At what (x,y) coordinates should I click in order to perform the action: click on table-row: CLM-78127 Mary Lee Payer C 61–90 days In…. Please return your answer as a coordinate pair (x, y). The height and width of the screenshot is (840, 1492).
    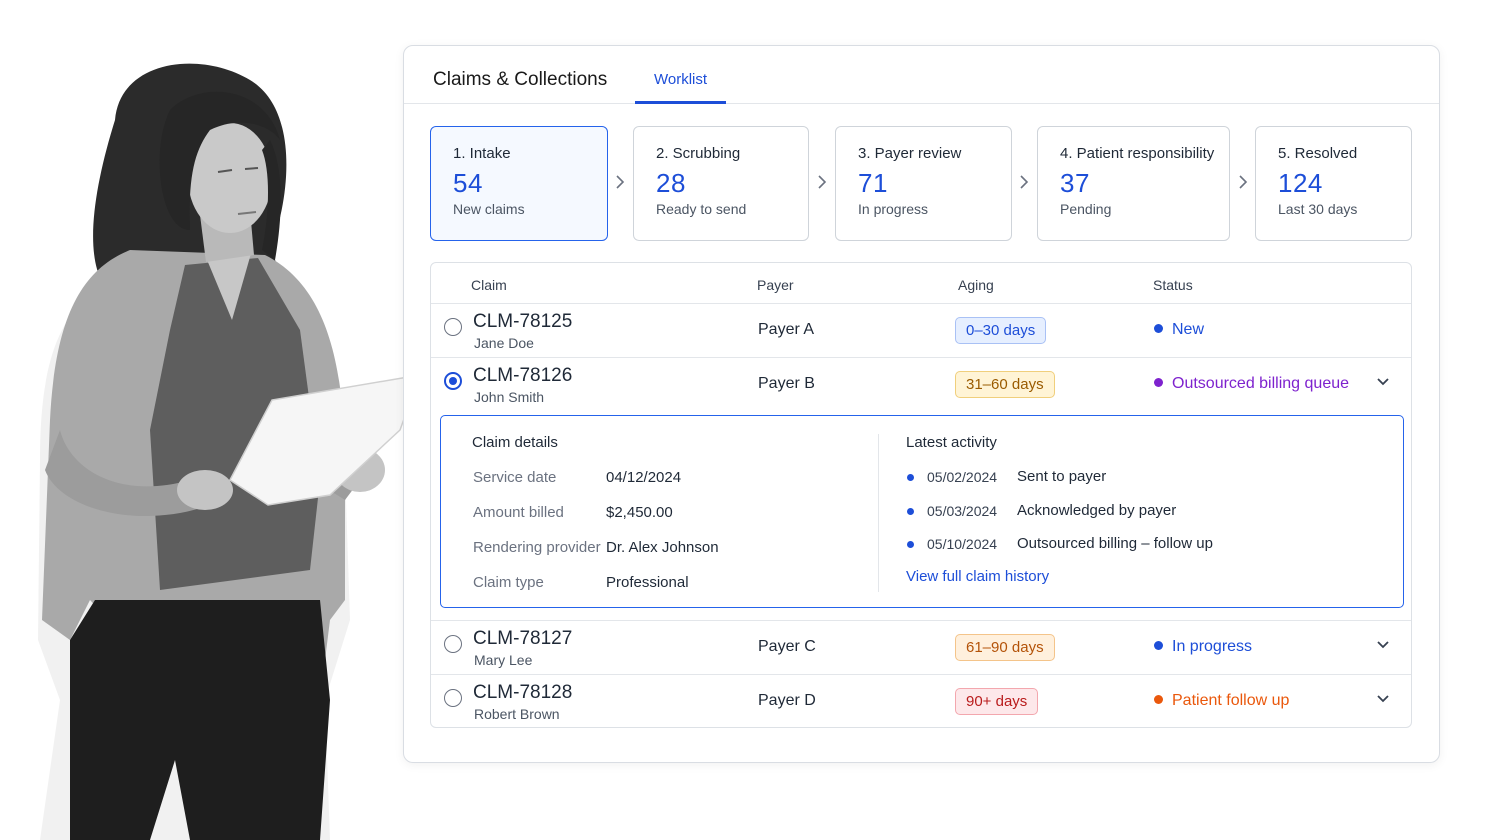
    Looking at the image, I should click on (921, 648).